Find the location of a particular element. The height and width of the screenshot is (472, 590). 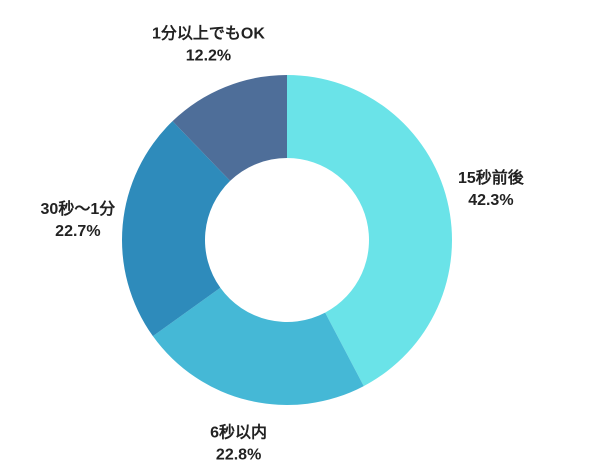

value-label: 42.3% is located at coordinates (490, 200).